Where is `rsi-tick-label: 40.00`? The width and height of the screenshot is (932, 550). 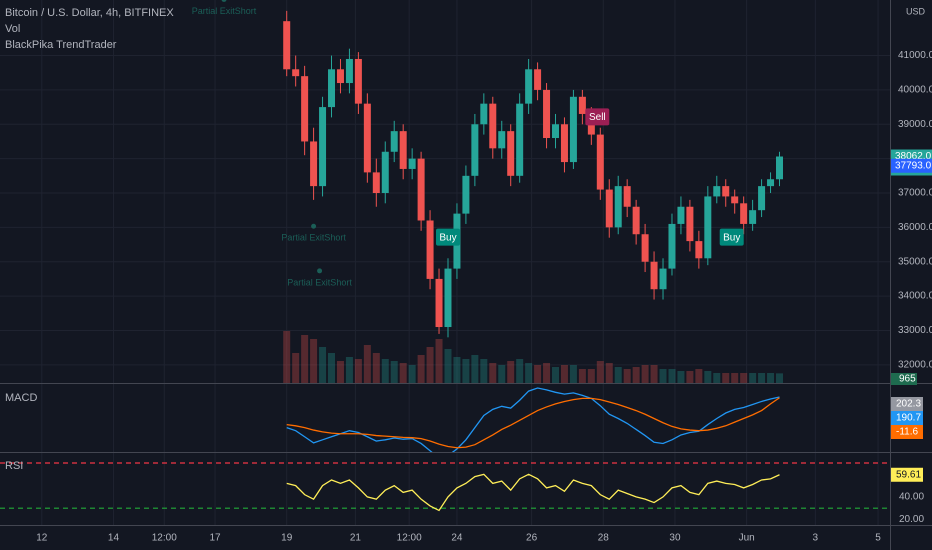
rsi-tick-label: 40.00 is located at coordinates (911, 497).